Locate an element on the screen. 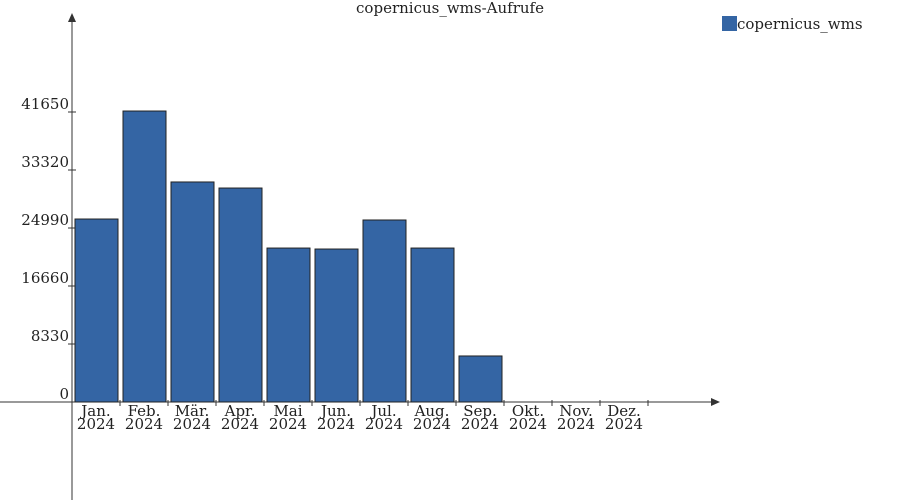  x-tick-label: Jul. is located at coordinates (382, 411).